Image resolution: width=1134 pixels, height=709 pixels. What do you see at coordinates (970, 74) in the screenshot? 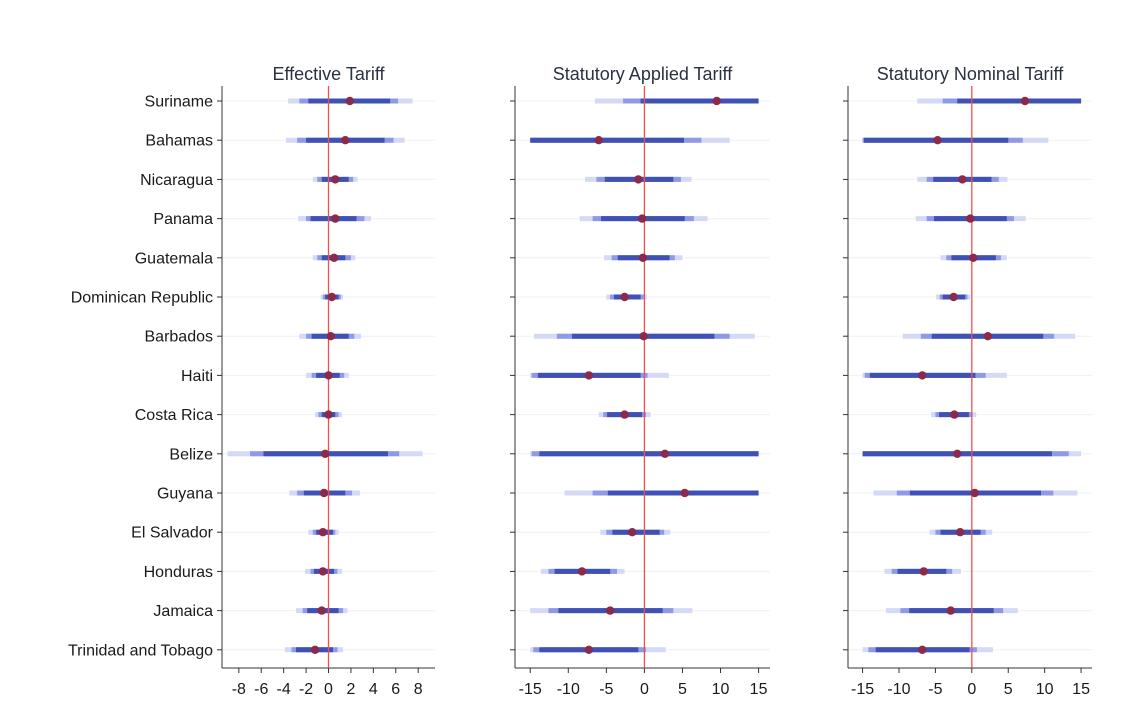
I see `panel-title: Statutory Nominal Tariff` at bounding box center [970, 74].